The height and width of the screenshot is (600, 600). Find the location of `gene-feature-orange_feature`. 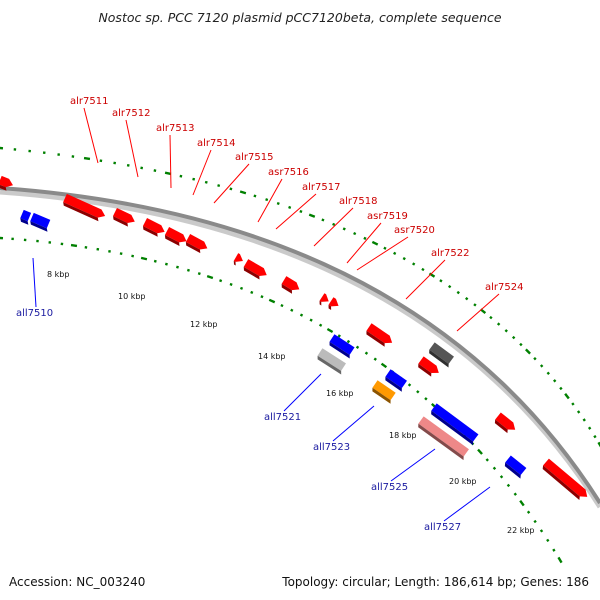

gene-feature-orange_feature is located at coordinates (384, 392).